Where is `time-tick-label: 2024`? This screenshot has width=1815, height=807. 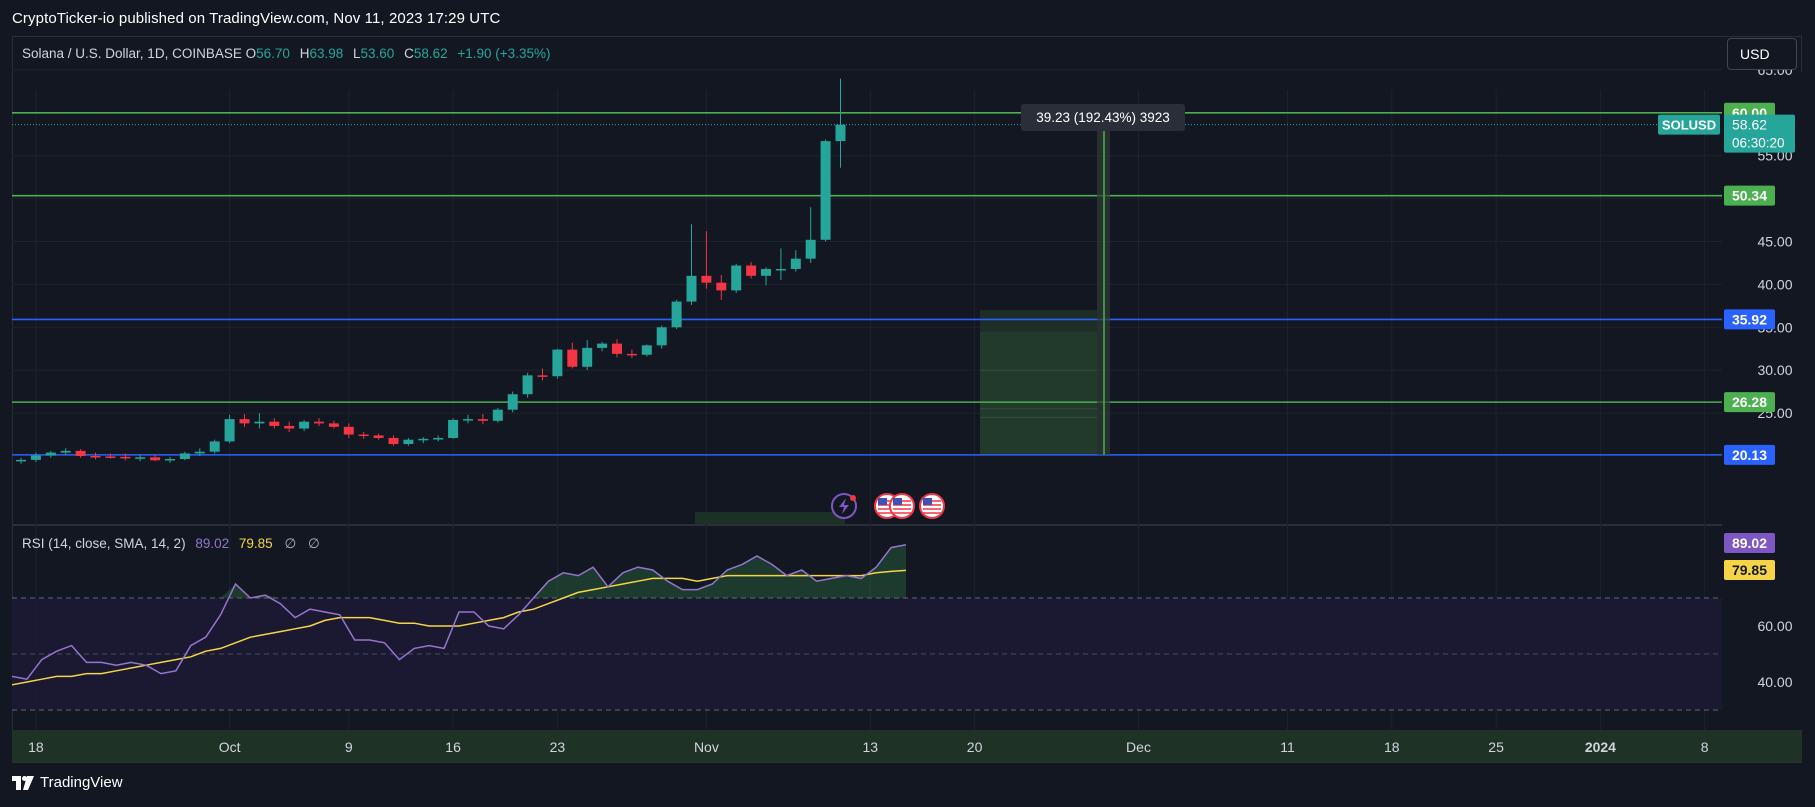 time-tick-label: 2024 is located at coordinates (1600, 747).